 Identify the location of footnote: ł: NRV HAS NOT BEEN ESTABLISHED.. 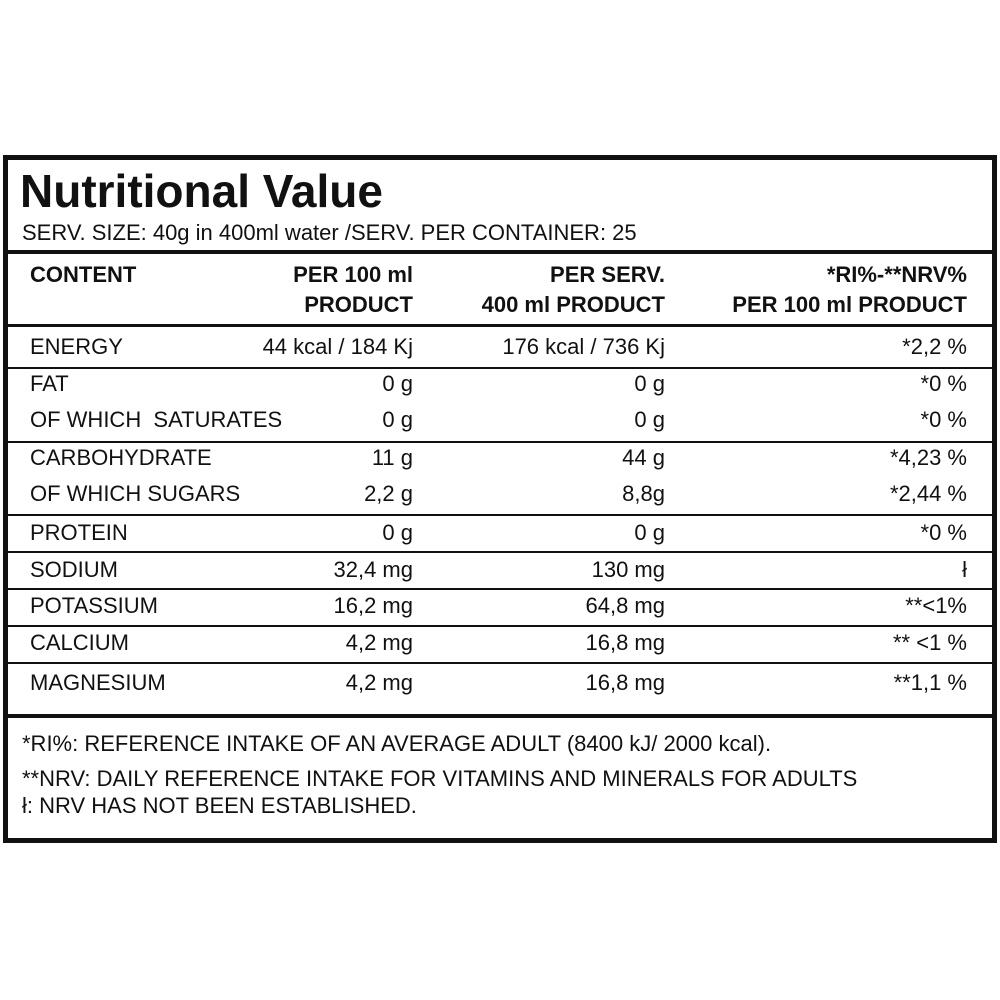
(219, 805).